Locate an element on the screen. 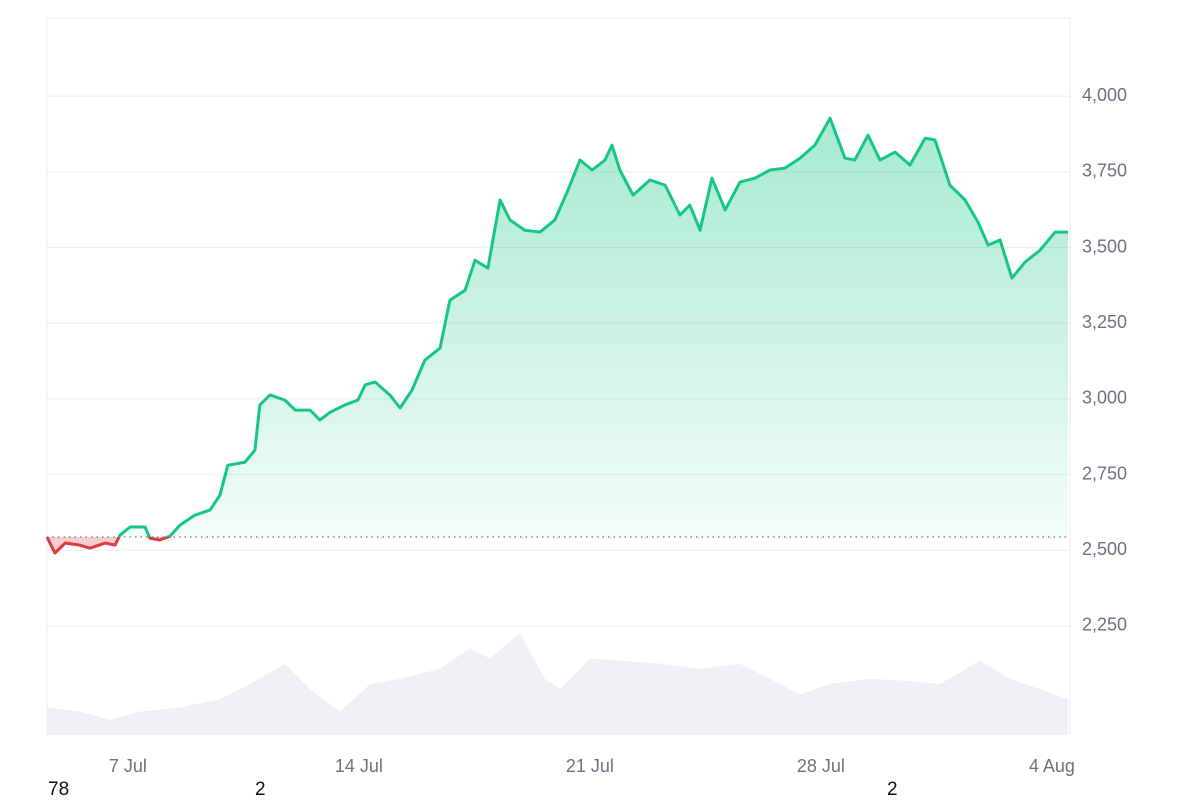 This screenshot has height=800, width=1200. area-below is located at coordinates (107, 545).